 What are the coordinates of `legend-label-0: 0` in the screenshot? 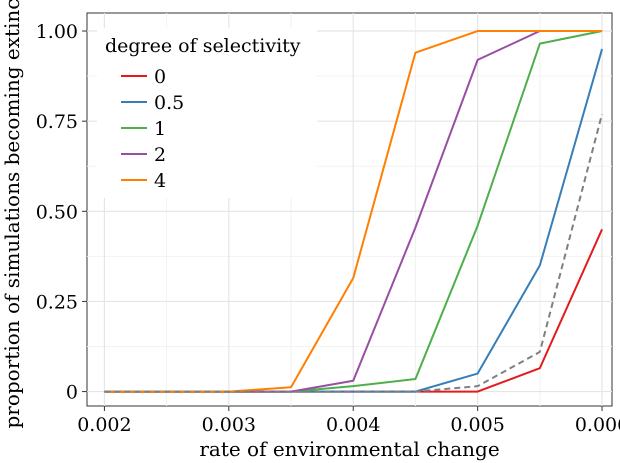 It's located at (160, 77).